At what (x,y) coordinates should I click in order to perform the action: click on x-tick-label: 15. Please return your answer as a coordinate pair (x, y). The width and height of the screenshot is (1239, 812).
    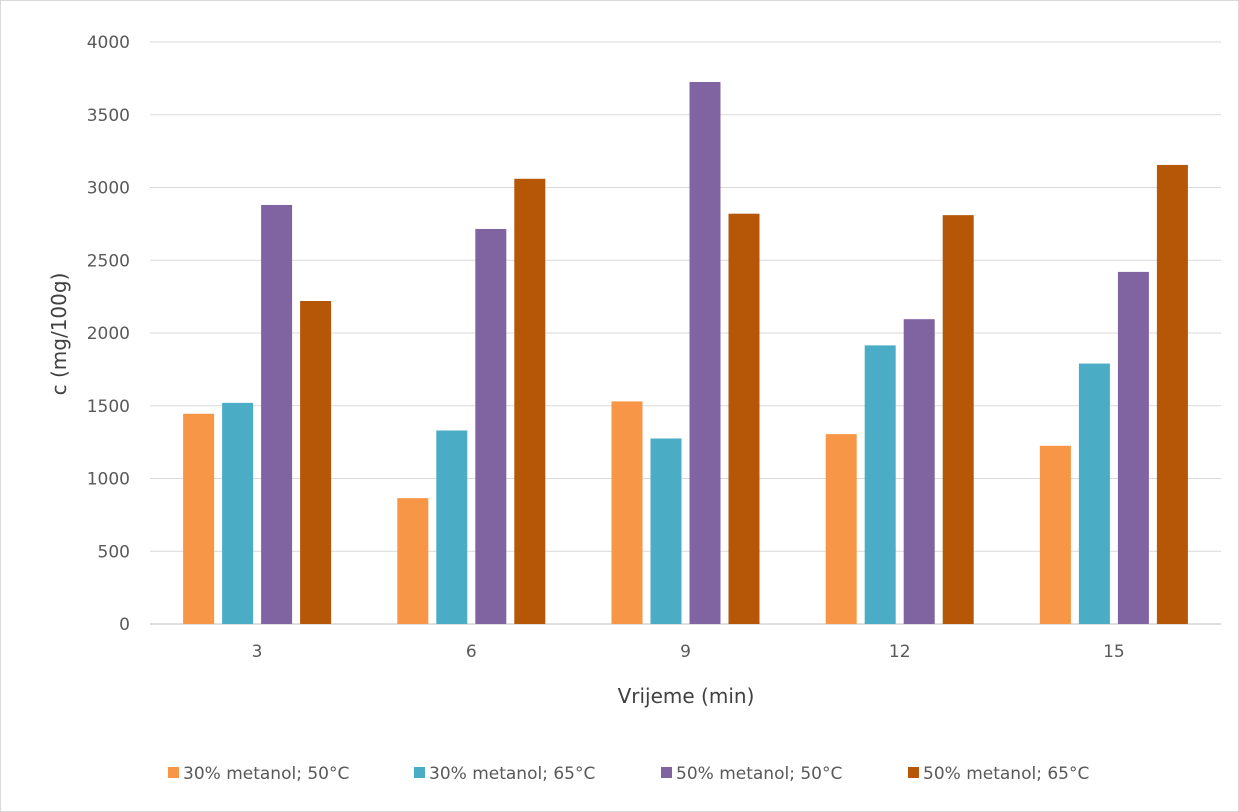
    Looking at the image, I should click on (1114, 652).